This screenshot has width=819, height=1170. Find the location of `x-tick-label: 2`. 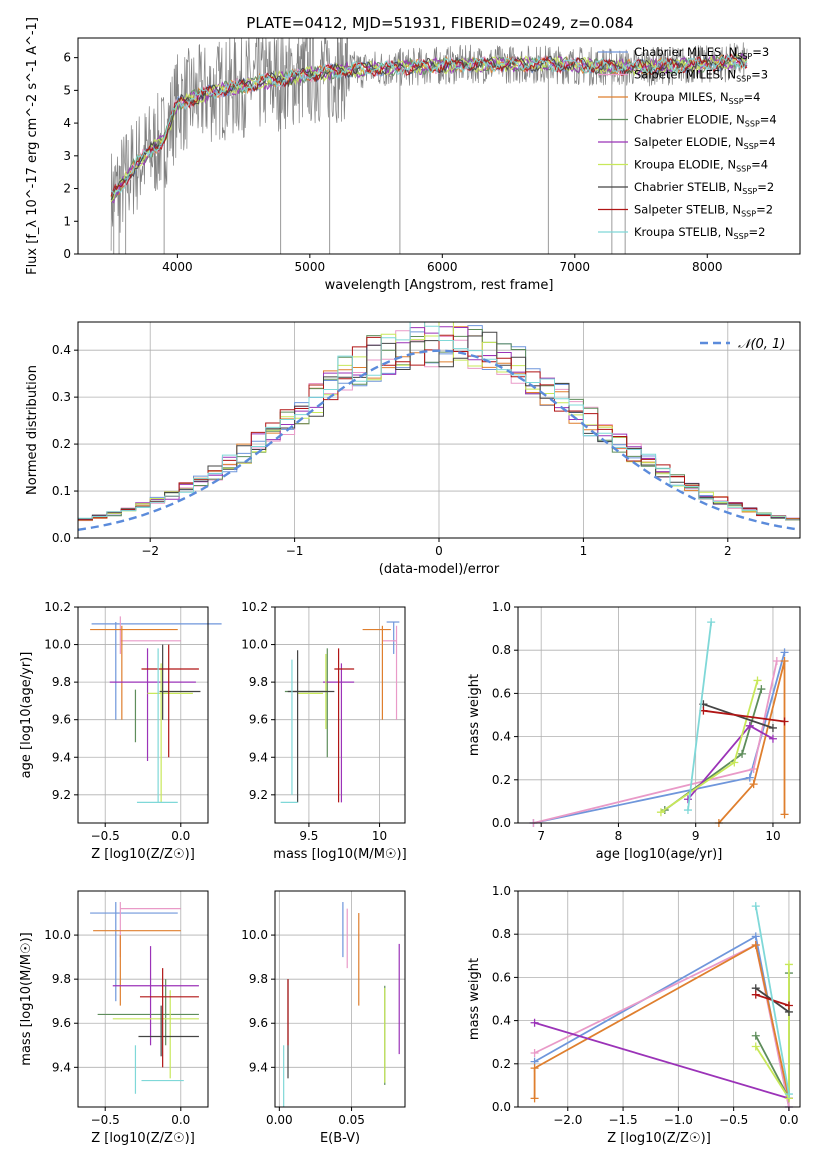

x-tick-label: 2 is located at coordinates (728, 551).